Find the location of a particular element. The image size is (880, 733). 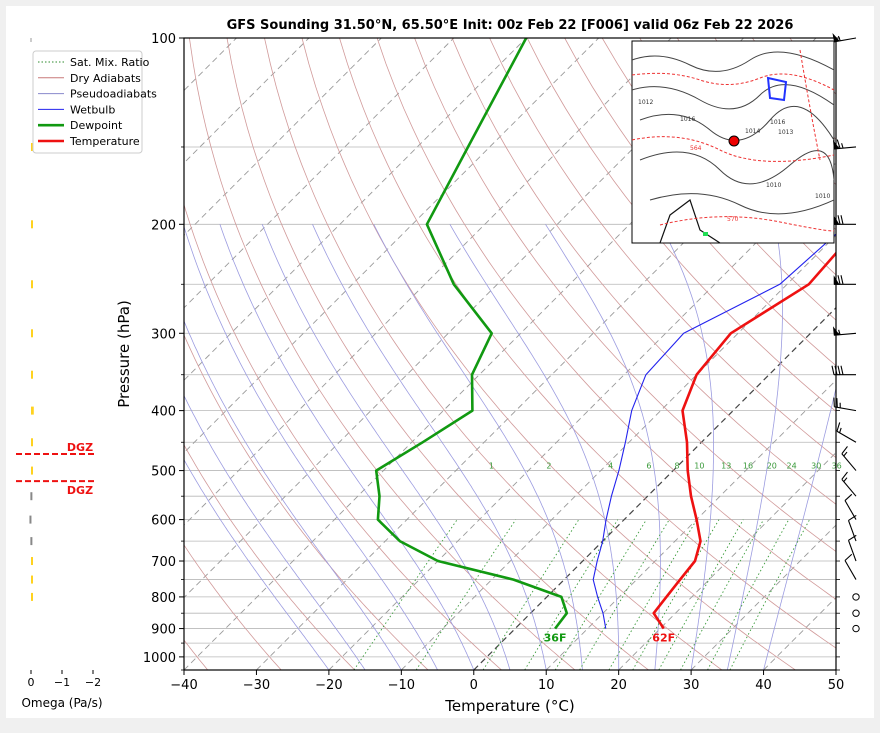

map-label: 564 is located at coordinates (696, 148).